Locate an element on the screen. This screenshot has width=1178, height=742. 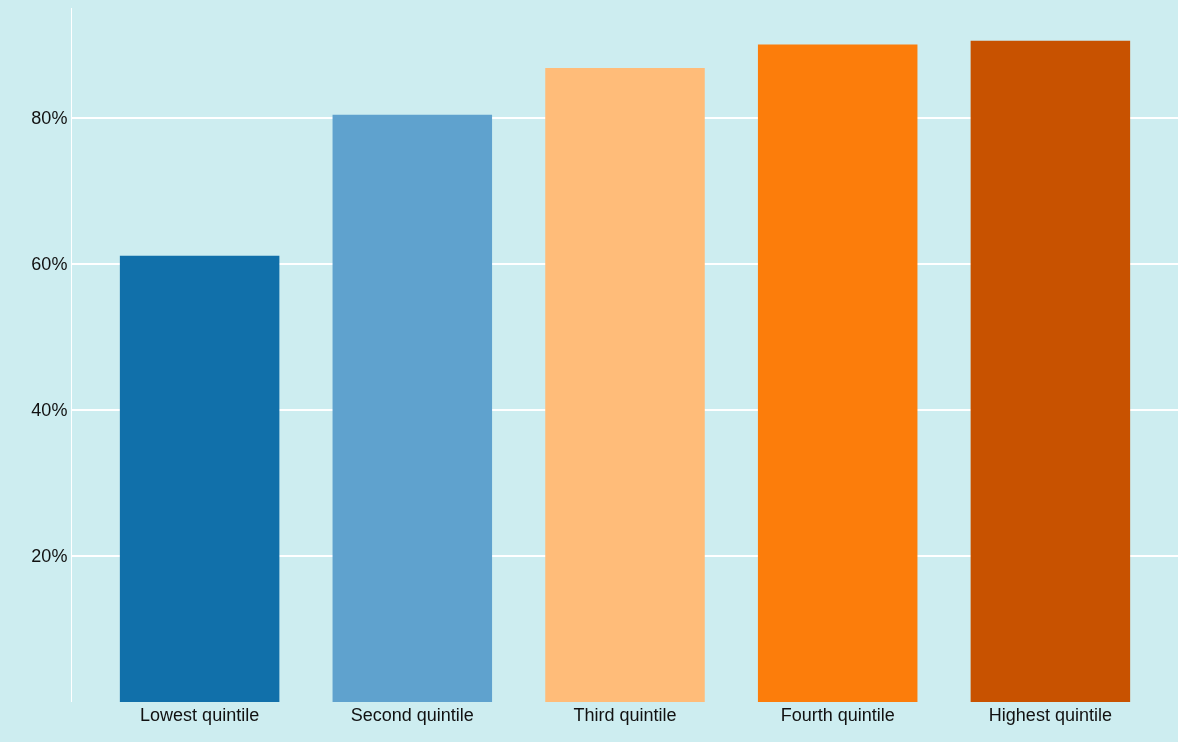
x-tick-label: Highest quintile is located at coordinates (1050, 715).